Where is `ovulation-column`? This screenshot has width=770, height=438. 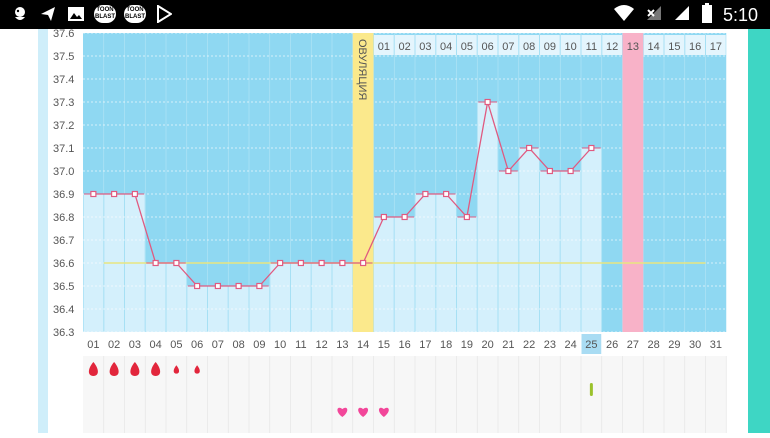 ovulation-column is located at coordinates (363, 182).